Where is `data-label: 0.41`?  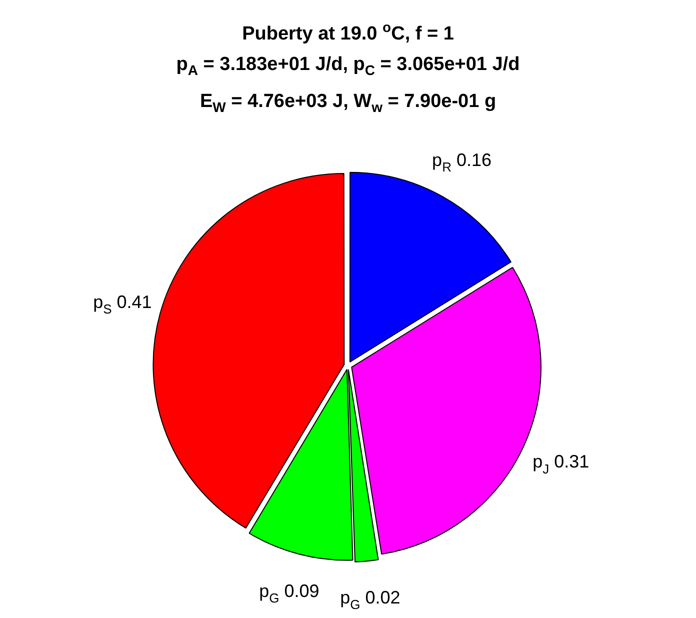
data-label: 0.41 is located at coordinates (132, 302).